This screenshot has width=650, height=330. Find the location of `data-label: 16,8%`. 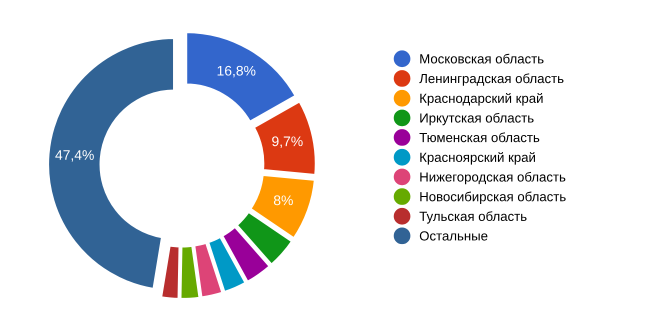

data-label: 16,8% is located at coordinates (237, 72).